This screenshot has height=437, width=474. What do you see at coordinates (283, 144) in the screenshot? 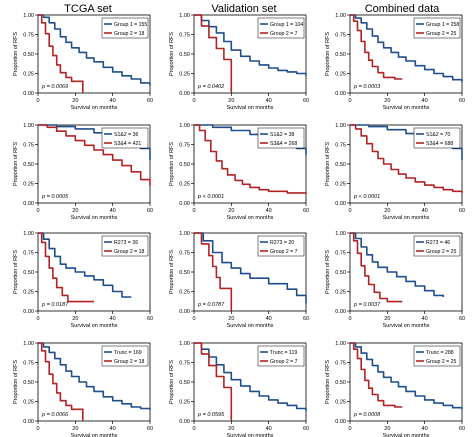
I see `legend-label-2: S3&4 = 268` at bounding box center [283, 144].